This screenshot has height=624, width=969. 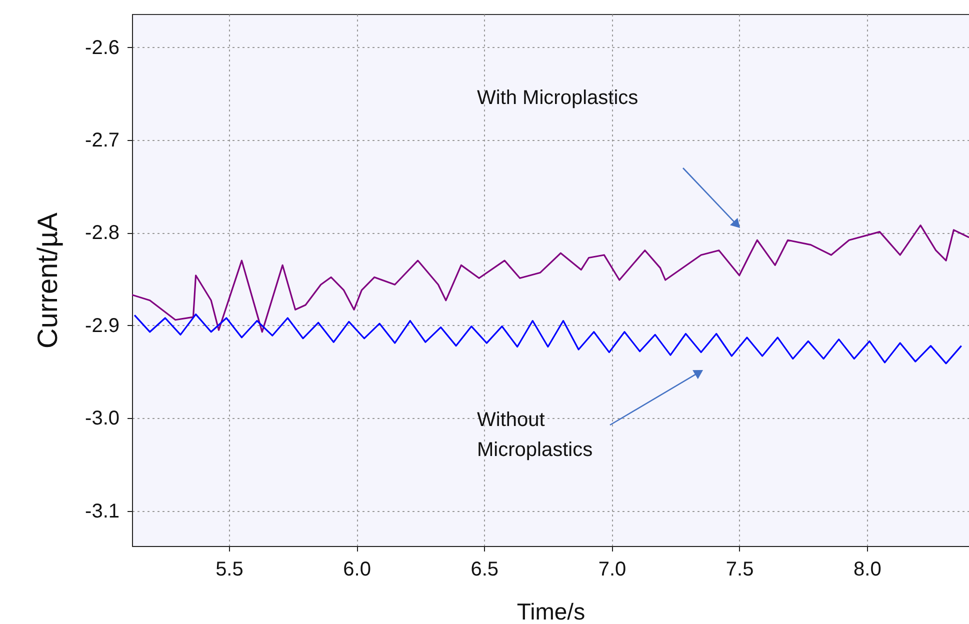 I want to click on annotation: Without Microplastics, so click(x=535, y=435).